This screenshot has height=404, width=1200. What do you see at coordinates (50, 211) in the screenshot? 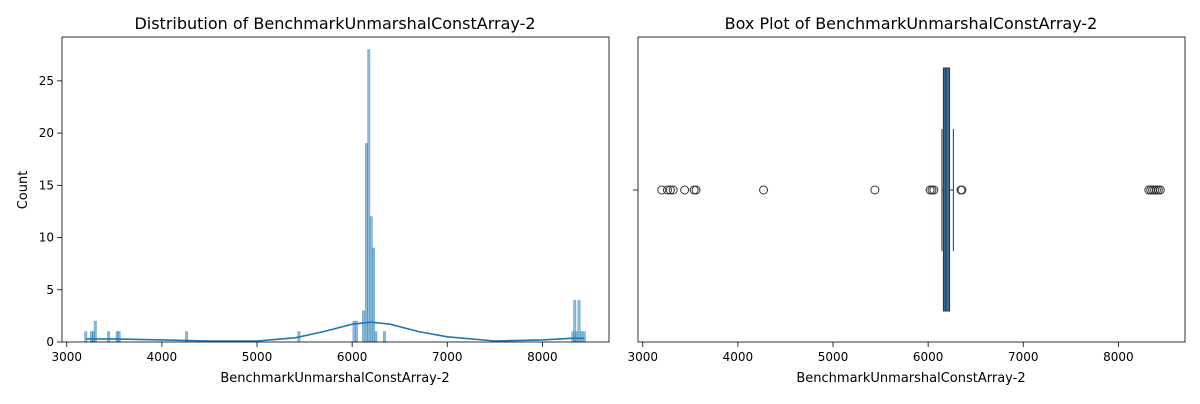
I see `histogram-y-ticks: 0 5 10 15 20 25` at bounding box center [50, 211].